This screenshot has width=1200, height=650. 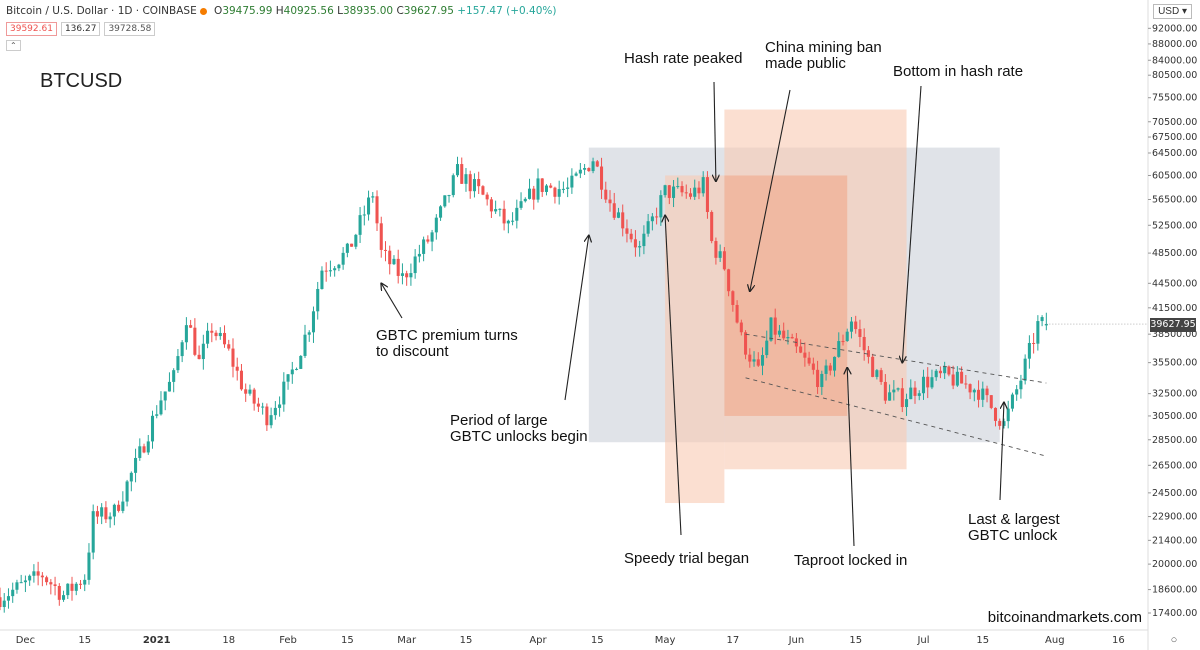 I want to click on low-label: L, so click(x=340, y=11).